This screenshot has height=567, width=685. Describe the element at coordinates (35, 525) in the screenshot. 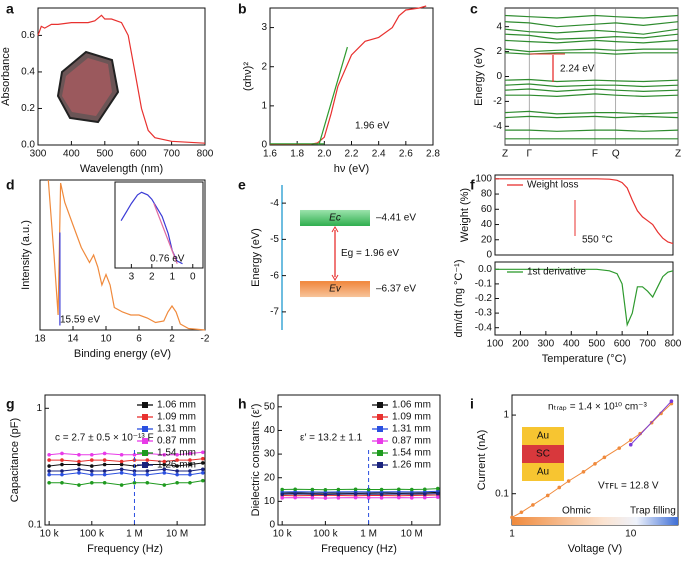

I see `y-tick-label: 0.1` at that location.